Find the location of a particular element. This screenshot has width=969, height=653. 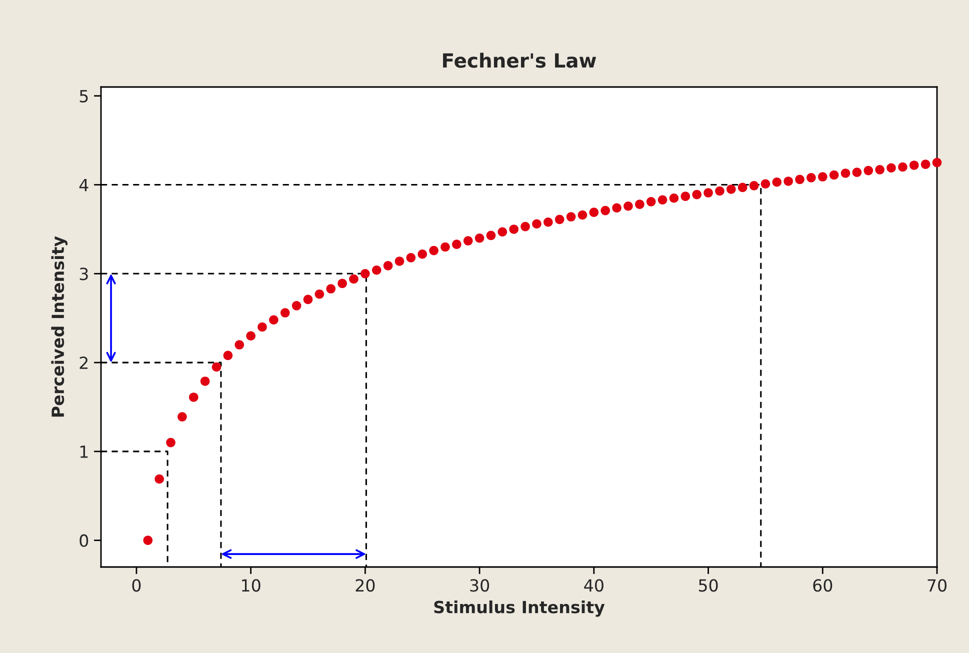

y-tick-label: 1 is located at coordinates (84, 452).